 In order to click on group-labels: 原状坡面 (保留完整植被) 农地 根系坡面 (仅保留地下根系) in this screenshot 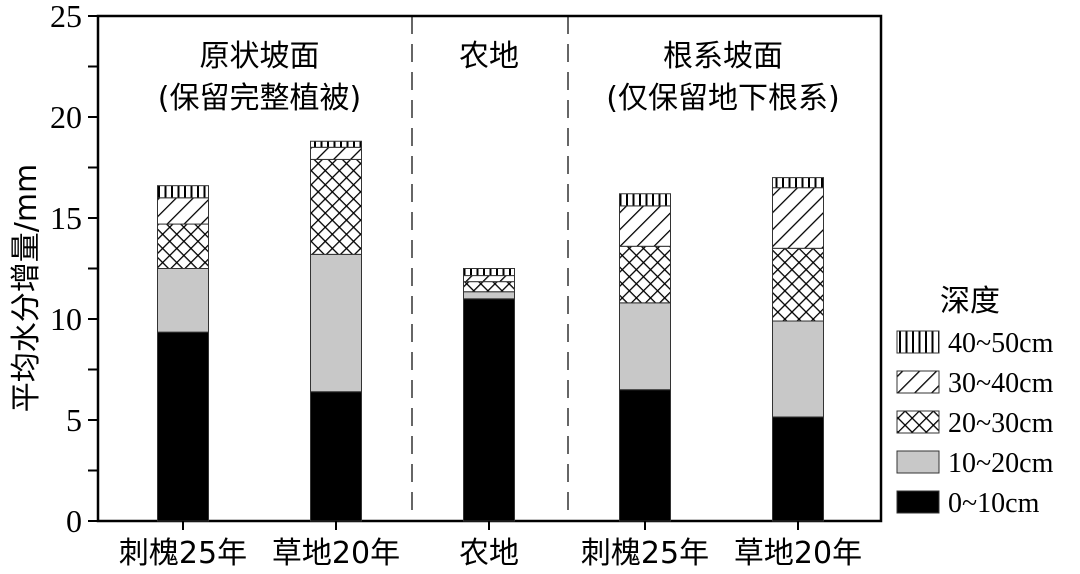, I will do `click(499, 77)`.